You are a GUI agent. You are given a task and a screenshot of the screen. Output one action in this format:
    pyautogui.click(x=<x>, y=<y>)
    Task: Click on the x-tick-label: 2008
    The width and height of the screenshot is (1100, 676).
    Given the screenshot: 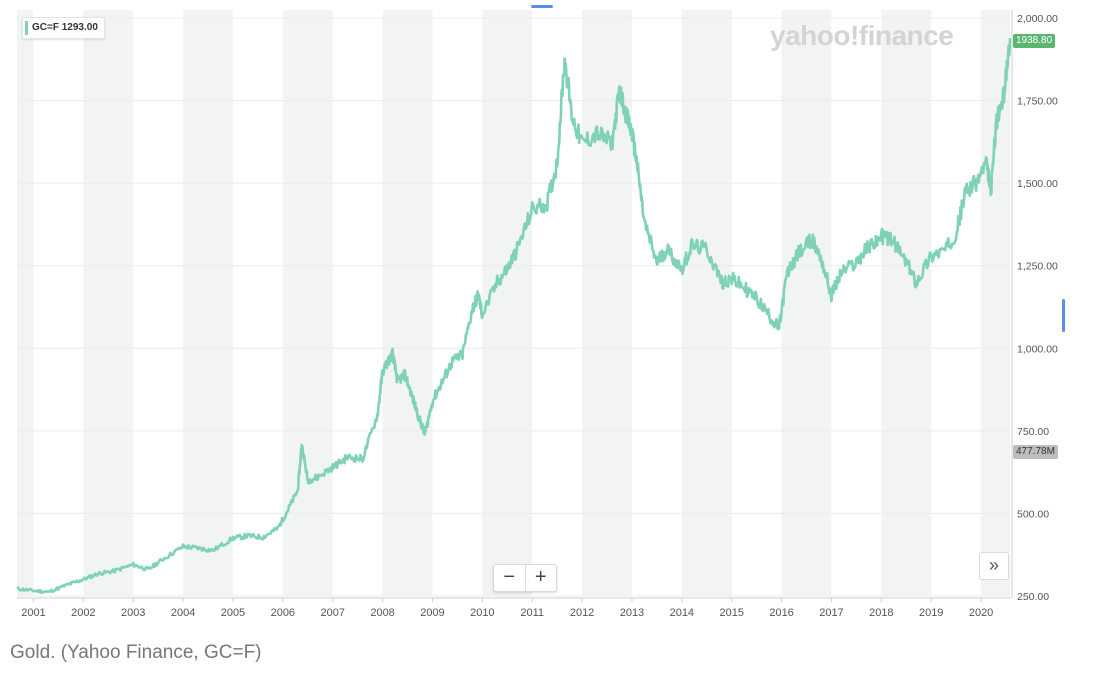 What is the action you would take?
    pyautogui.click(x=382, y=613)
    